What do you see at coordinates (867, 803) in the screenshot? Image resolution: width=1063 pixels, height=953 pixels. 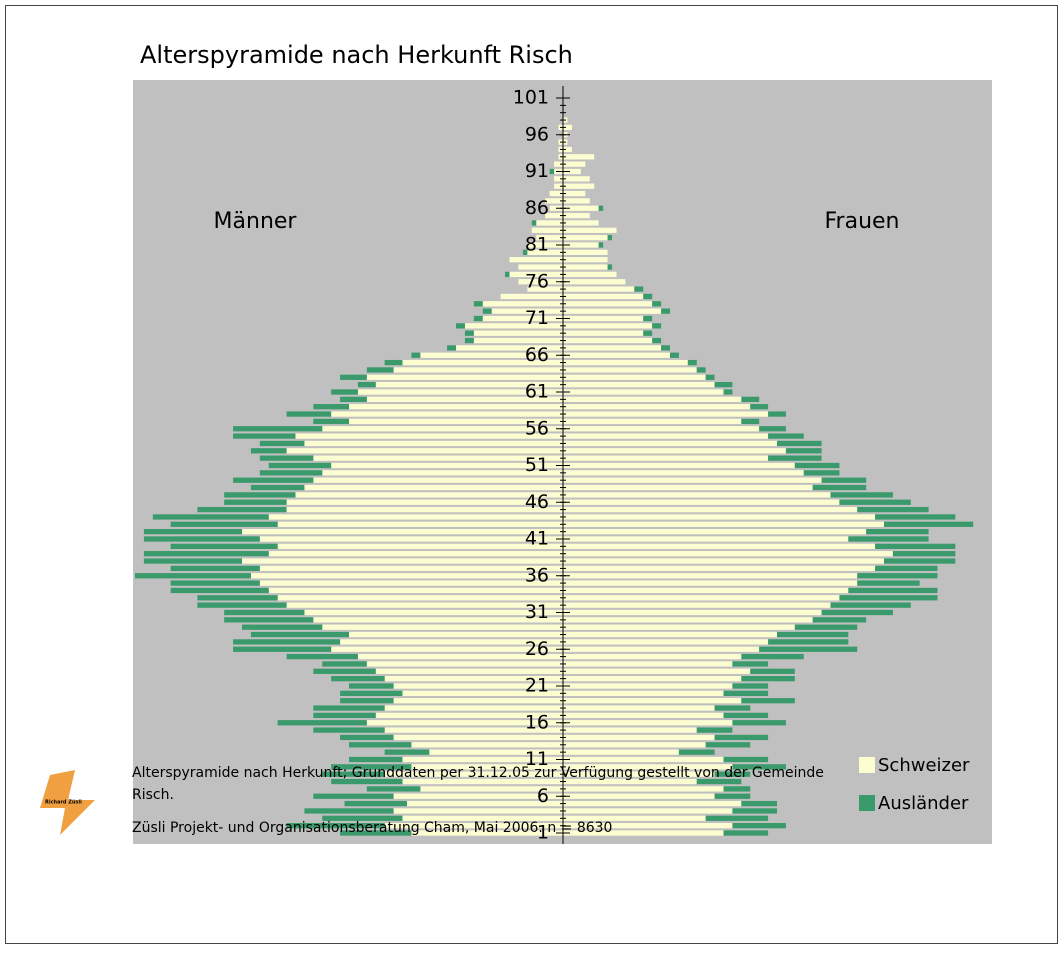 I see `legend-swatch` at bounding box center [867, 803].